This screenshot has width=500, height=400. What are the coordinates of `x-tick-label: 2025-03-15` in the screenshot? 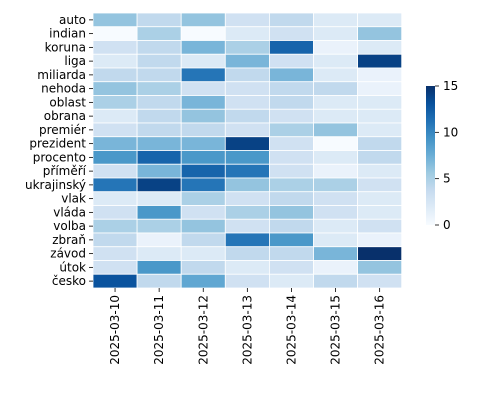 It's located at (336, 330).